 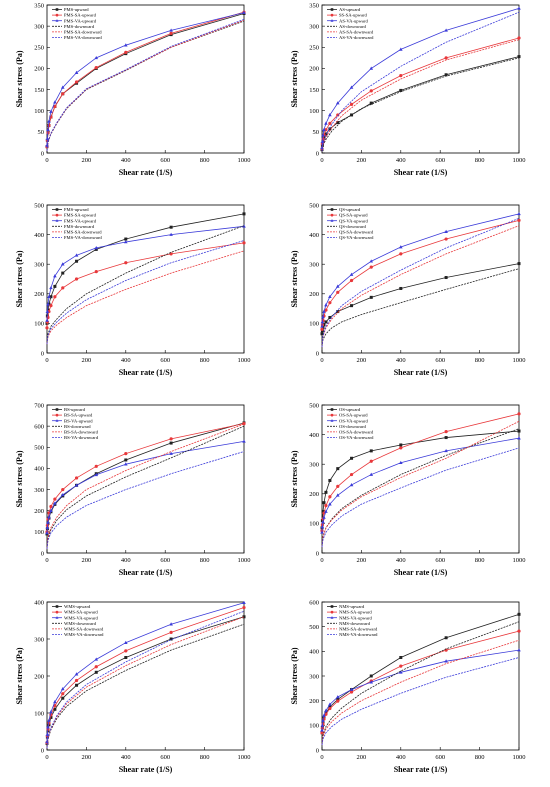 What do you see at coordinates (355, 612) in the screenshot?
I see `legend-entry: NMS-SA-upward` at bounding box center [355, 612].